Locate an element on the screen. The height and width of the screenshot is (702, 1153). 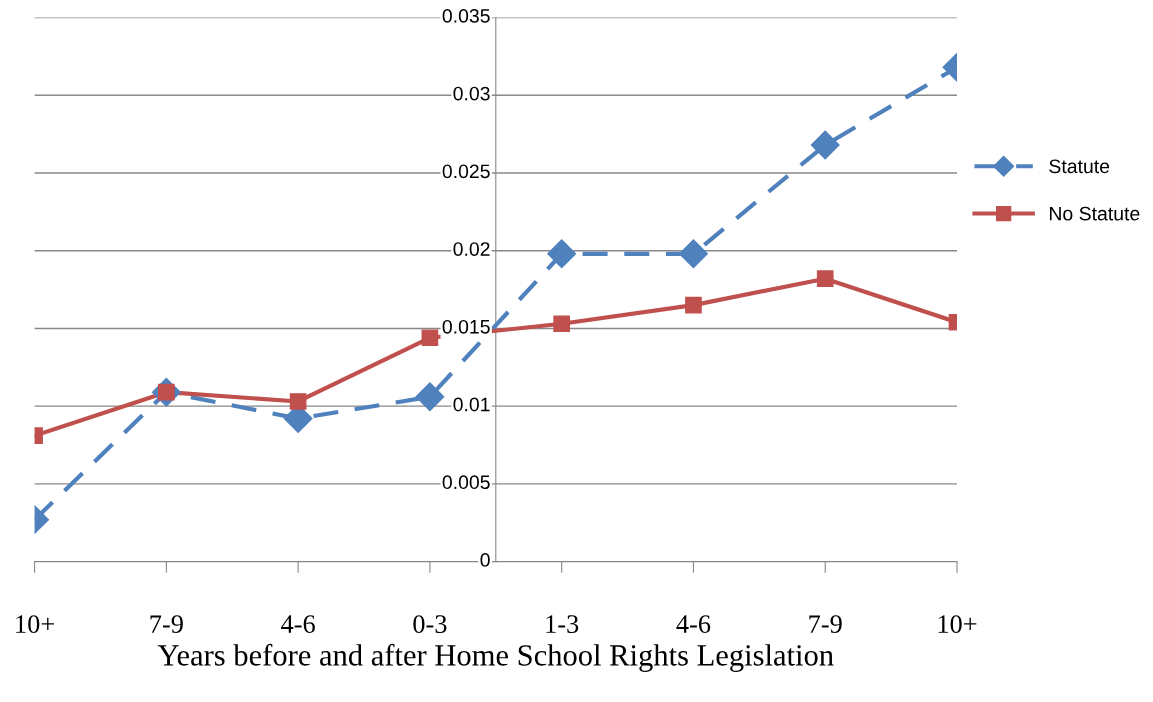
y-tick-label: 0.03 is located at coordinates (471, 93).